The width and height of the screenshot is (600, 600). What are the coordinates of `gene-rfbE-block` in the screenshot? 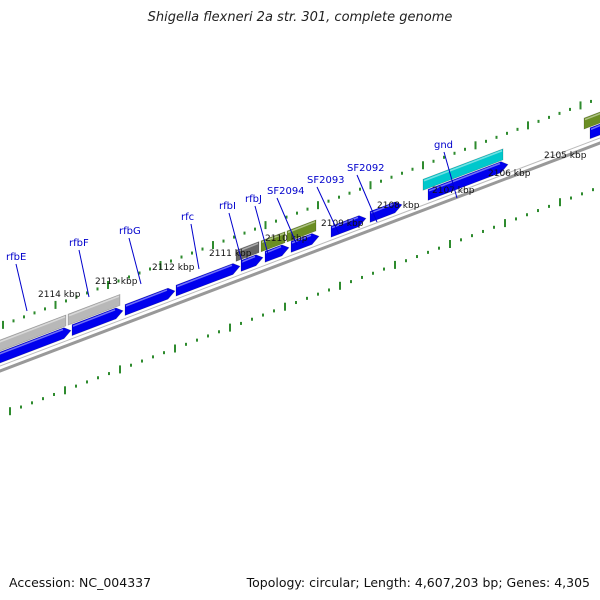 It's located at (33, 333).